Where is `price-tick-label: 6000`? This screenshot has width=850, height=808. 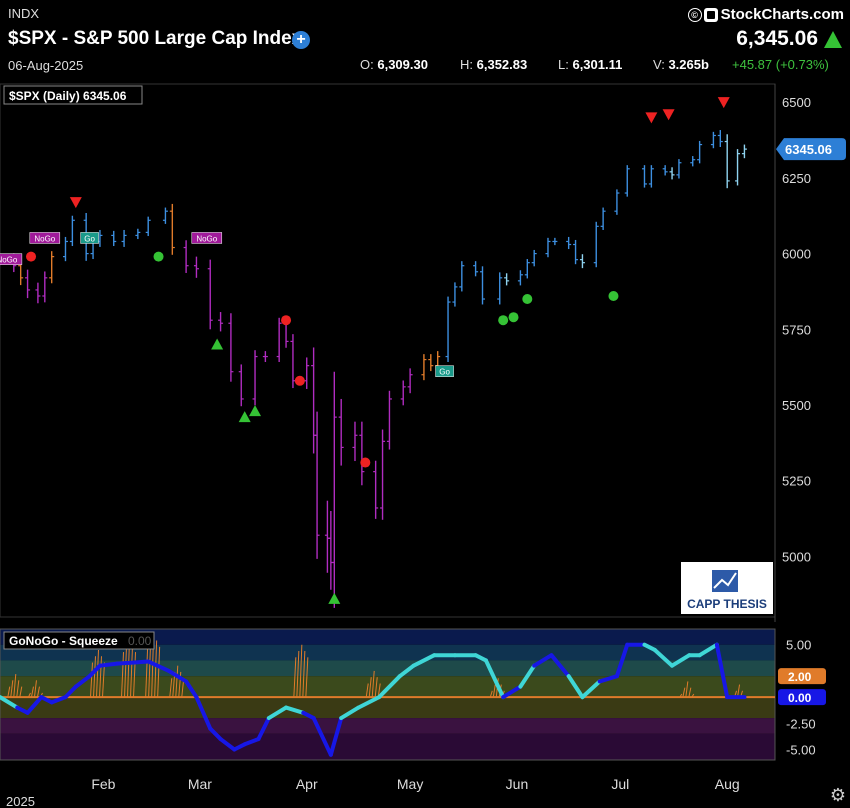
price-tick-label: 6000 is located at coordinates (796, 254).